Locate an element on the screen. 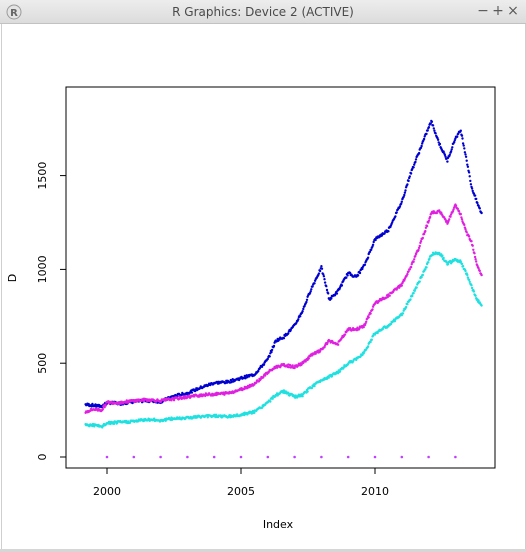 The width and height of the screenshot is (526, 552). x-tick-label: 2005 is located at coordinates (241, 491).